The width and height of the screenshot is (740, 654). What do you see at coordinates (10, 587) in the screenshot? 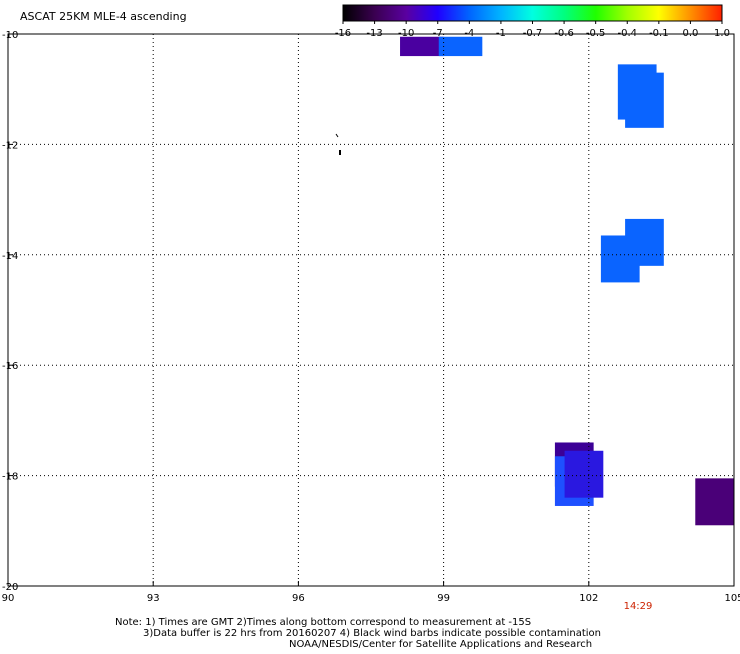
I see `y-tick-label: -20` at bounding box center [10, 587].